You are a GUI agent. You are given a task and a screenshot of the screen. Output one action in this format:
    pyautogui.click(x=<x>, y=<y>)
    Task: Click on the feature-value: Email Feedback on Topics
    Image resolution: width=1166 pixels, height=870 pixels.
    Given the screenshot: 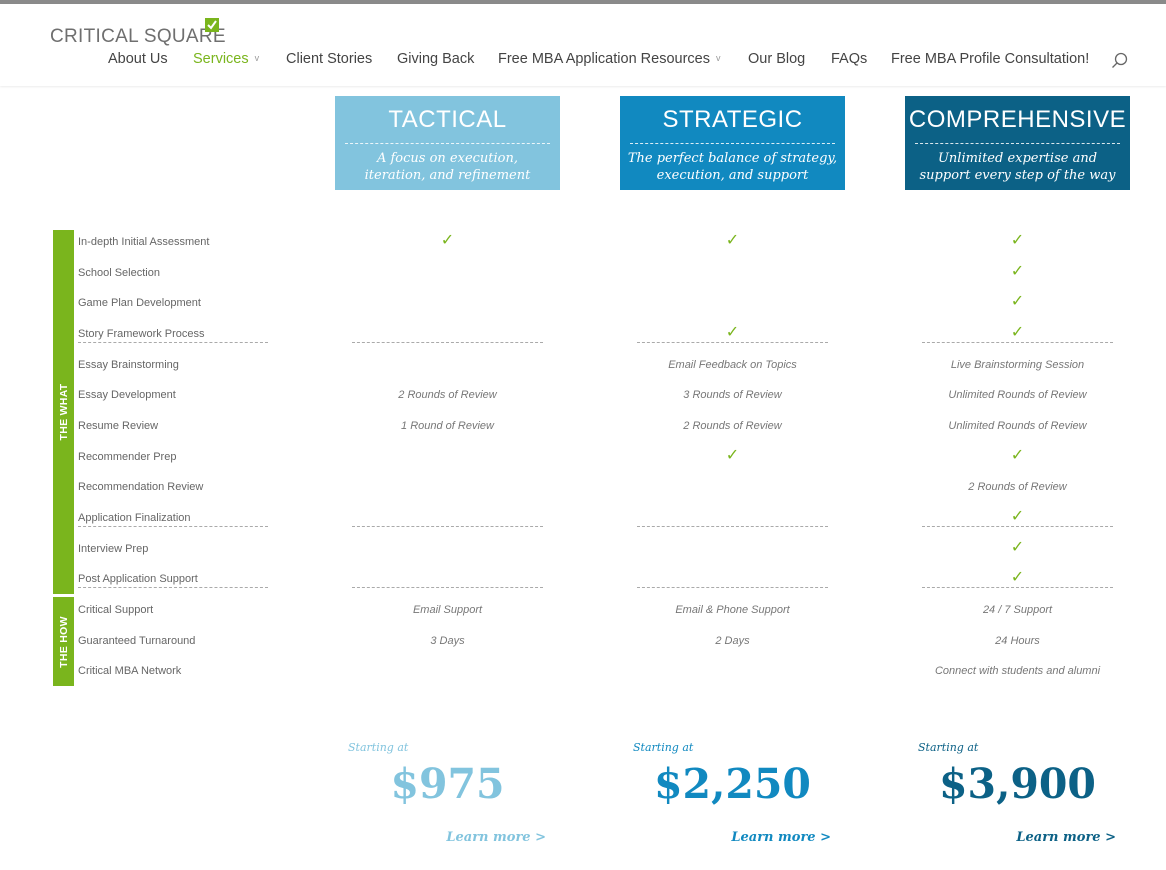 What is the action you would take?
    pyautogui.click(x=732, y=364)
    